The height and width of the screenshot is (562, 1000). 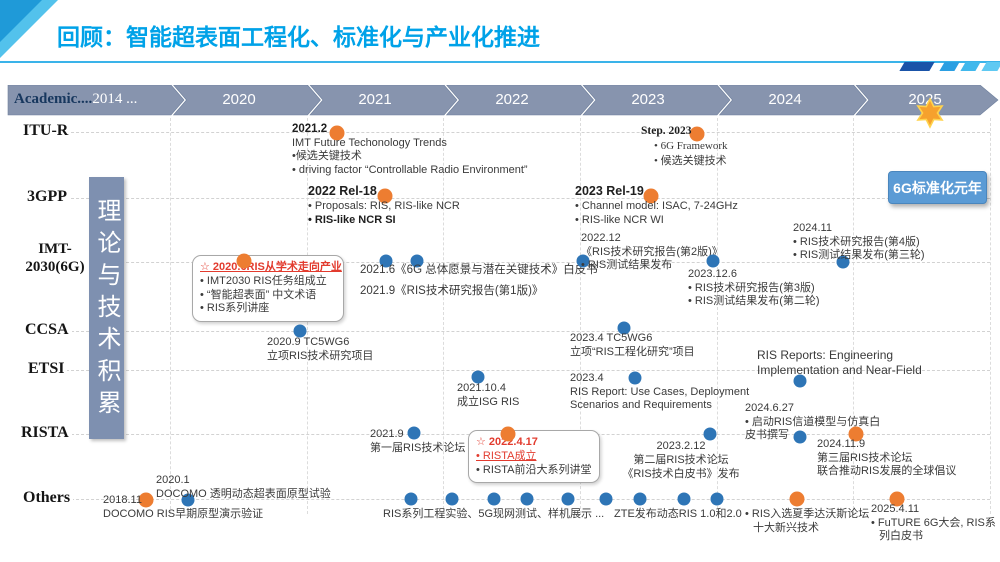 I want to click on event-date: 2021.9, so click(x=387, y=434).